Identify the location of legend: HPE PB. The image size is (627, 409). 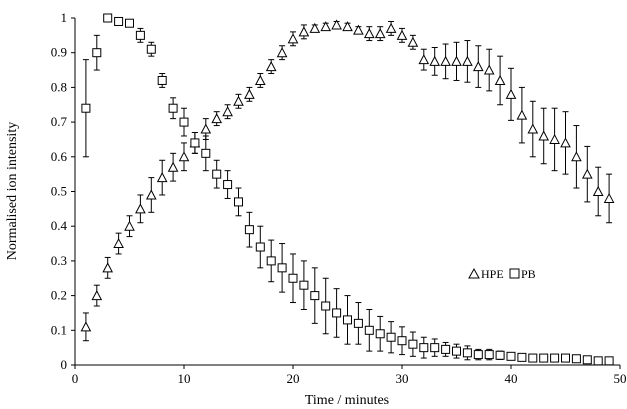
(502, 274).